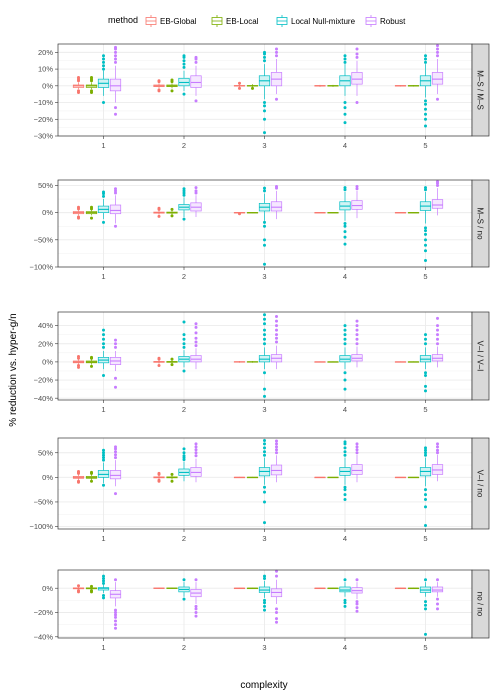 The width and height of the screenshot is (500, 700). Describe the element at coordinates (480, 90) in the screenshot. I see `strip-label: M–S / M–S` at that location.